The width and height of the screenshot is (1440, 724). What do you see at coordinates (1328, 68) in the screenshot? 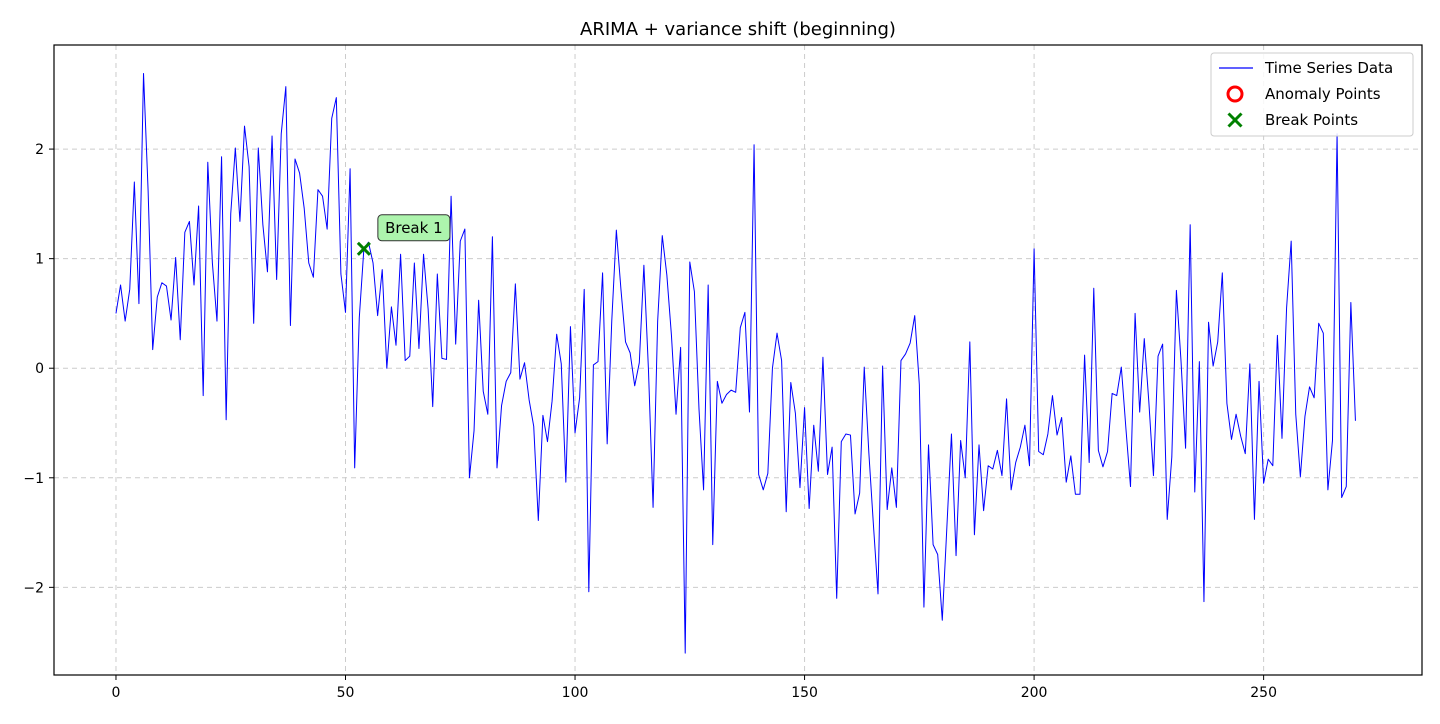
I see `legend-label: Time Series Data` at bounding box center [1328, 68].